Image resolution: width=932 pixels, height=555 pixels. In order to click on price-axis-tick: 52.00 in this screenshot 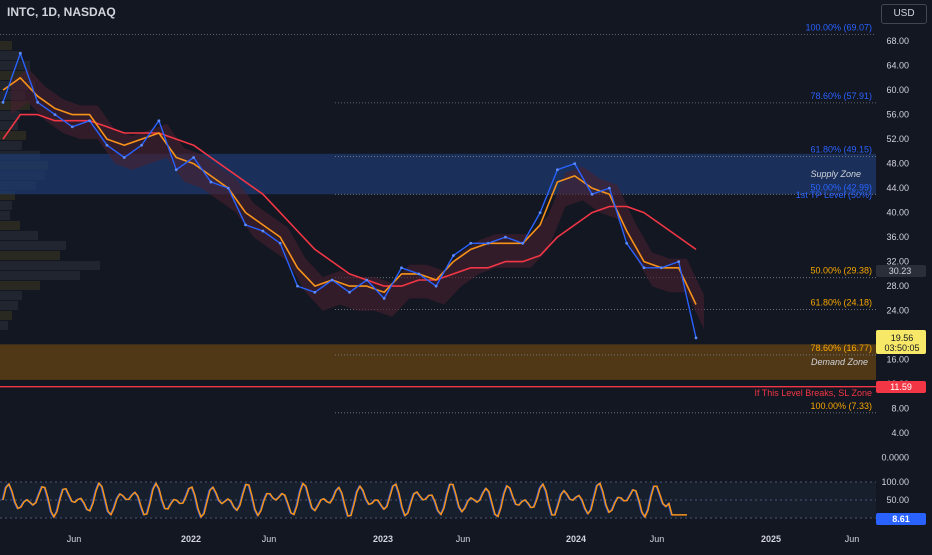, I will do `click(897, 139)`.